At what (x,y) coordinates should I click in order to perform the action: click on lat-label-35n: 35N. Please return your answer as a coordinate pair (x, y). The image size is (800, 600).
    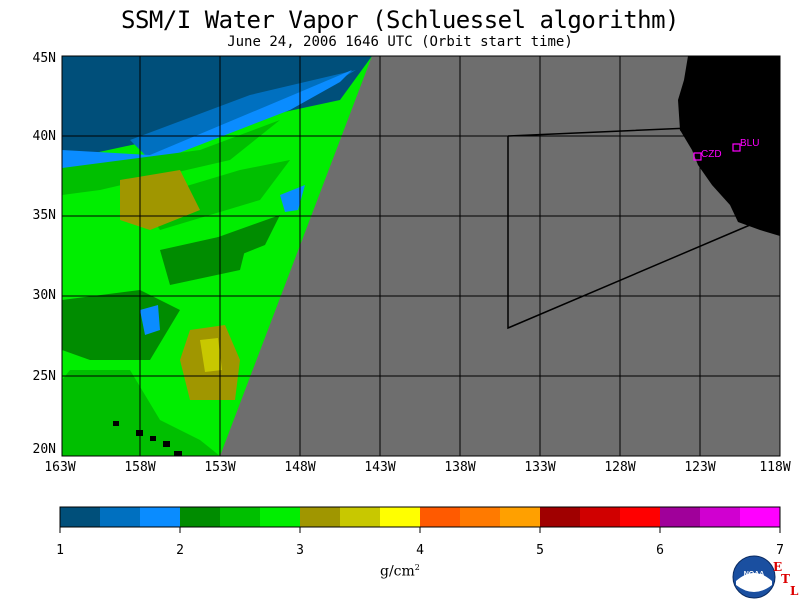
    Looking at the image, I should click on (44, 215).